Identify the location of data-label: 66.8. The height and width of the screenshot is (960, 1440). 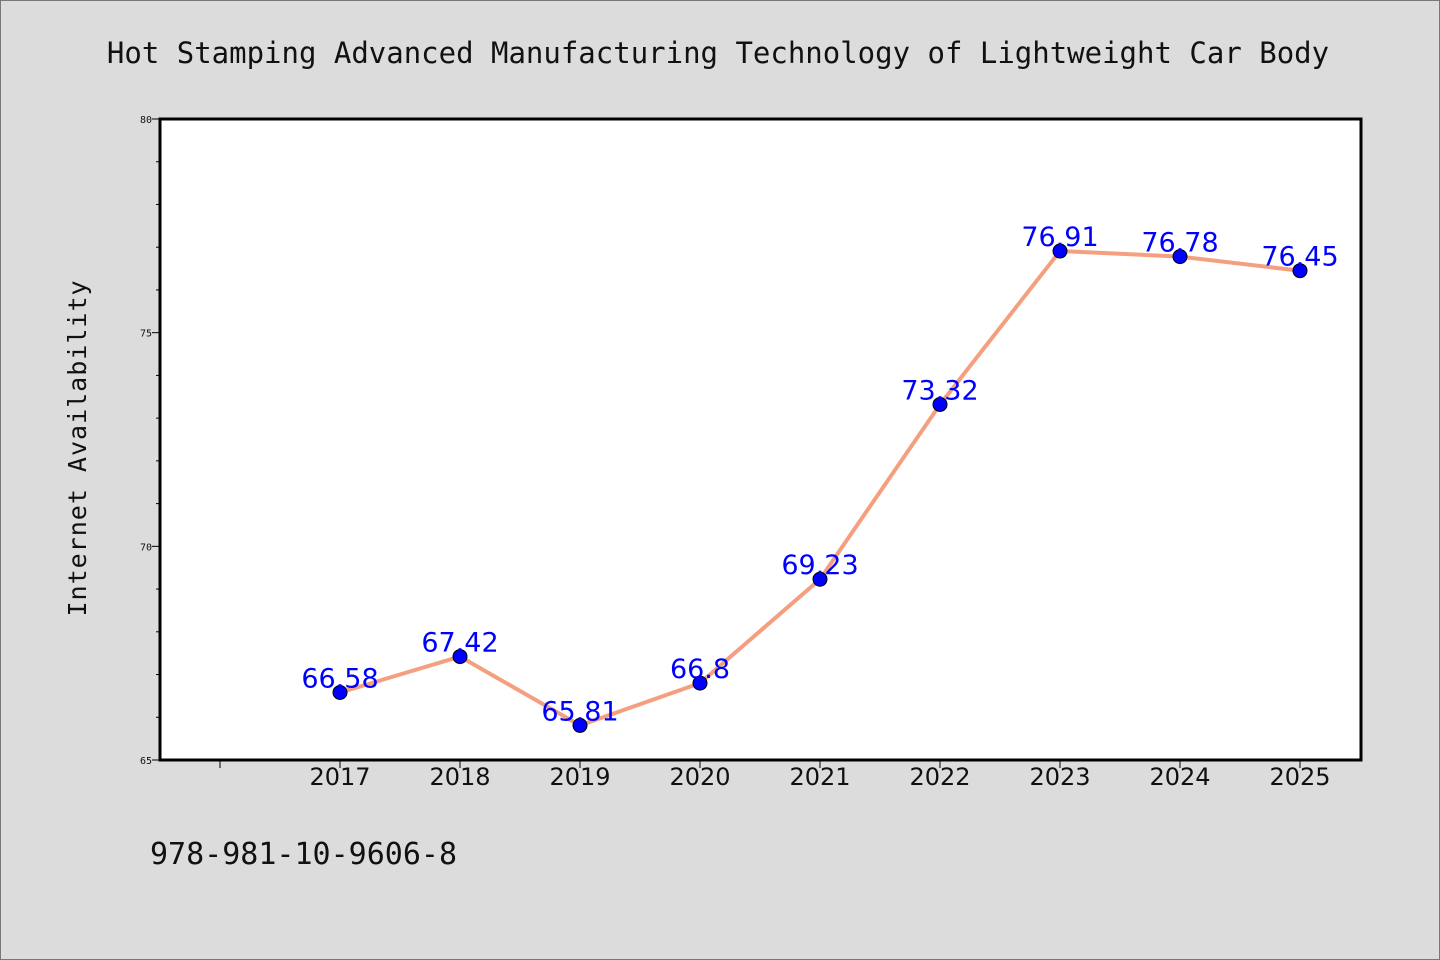
(700, 669).